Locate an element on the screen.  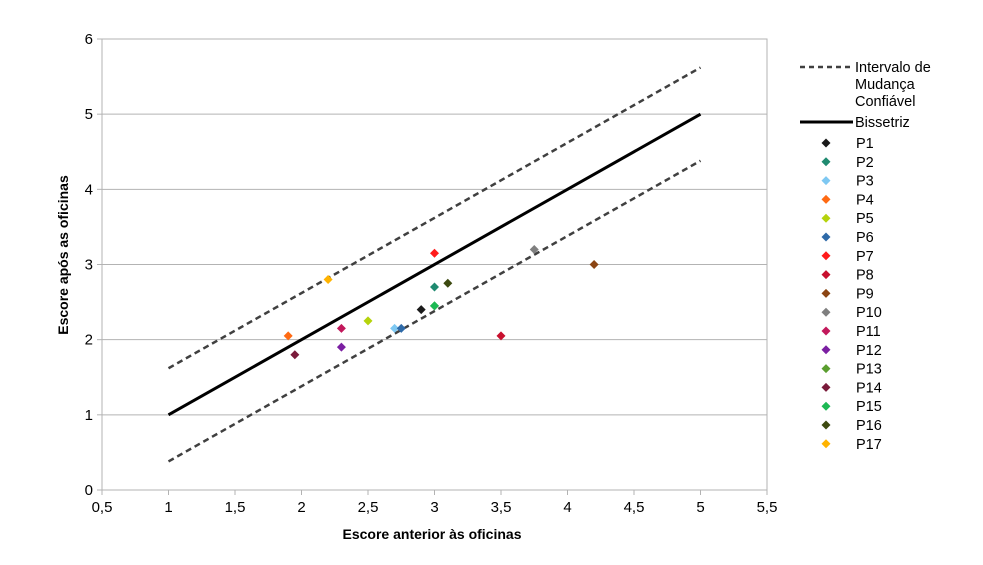
x-tick-label: 4 is located at coordinates (567, 507).